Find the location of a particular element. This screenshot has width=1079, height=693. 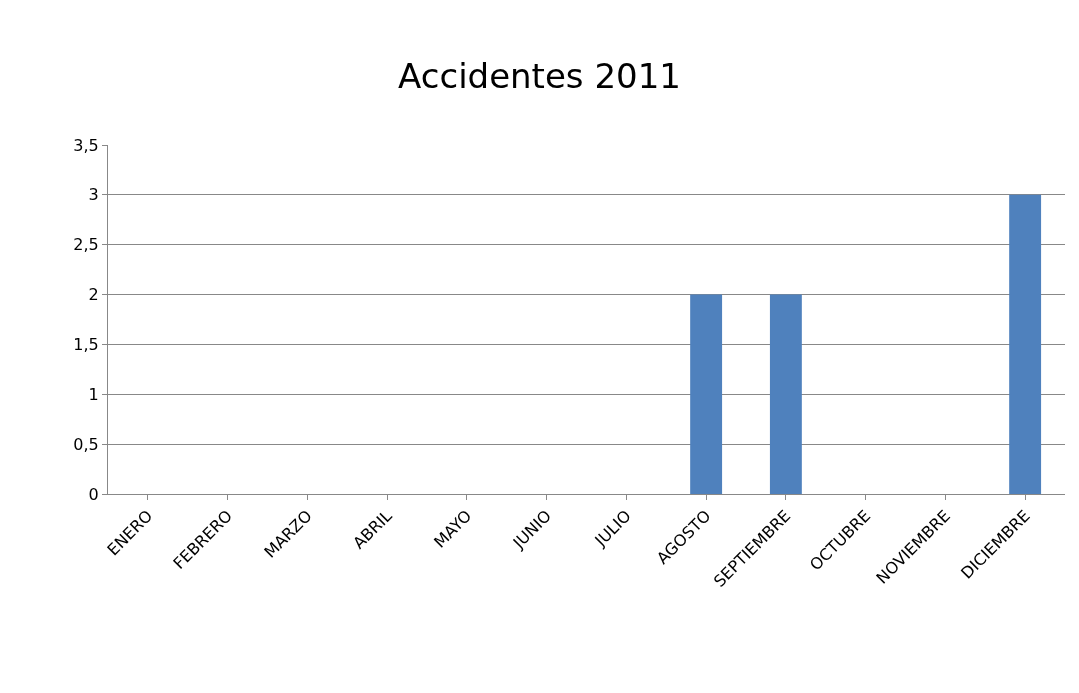

y-tick-label: 3,5 is located at coordinates (86, 145).